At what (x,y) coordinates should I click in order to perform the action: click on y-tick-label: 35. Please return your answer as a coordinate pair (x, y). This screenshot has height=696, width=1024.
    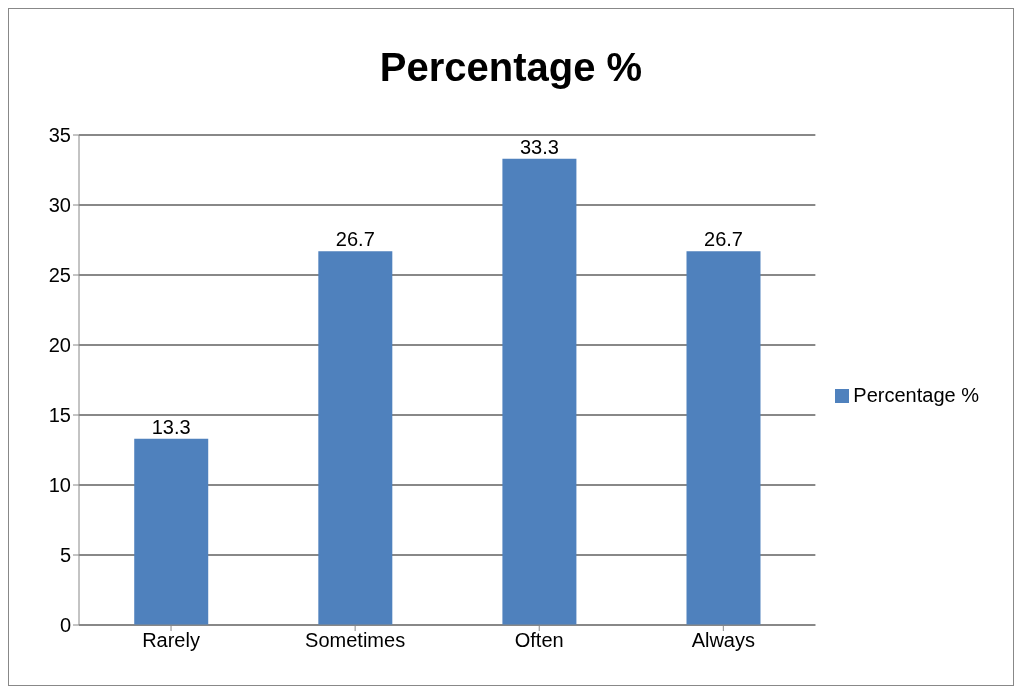
    Looking at the image, I should click on (59, 135).